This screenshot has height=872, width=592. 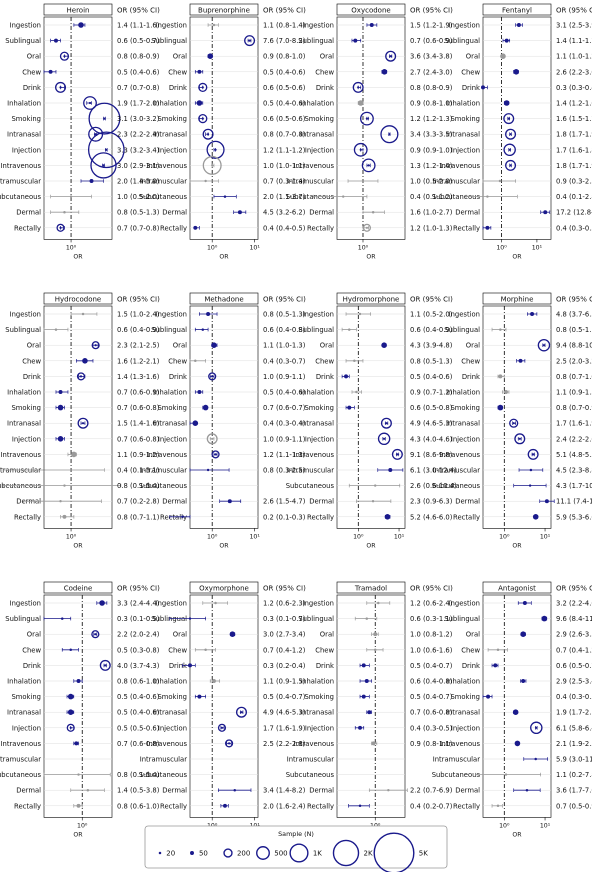 I want to click on or-value-text: 1.1 (0.9-1.5), so click(x=284, y=682).